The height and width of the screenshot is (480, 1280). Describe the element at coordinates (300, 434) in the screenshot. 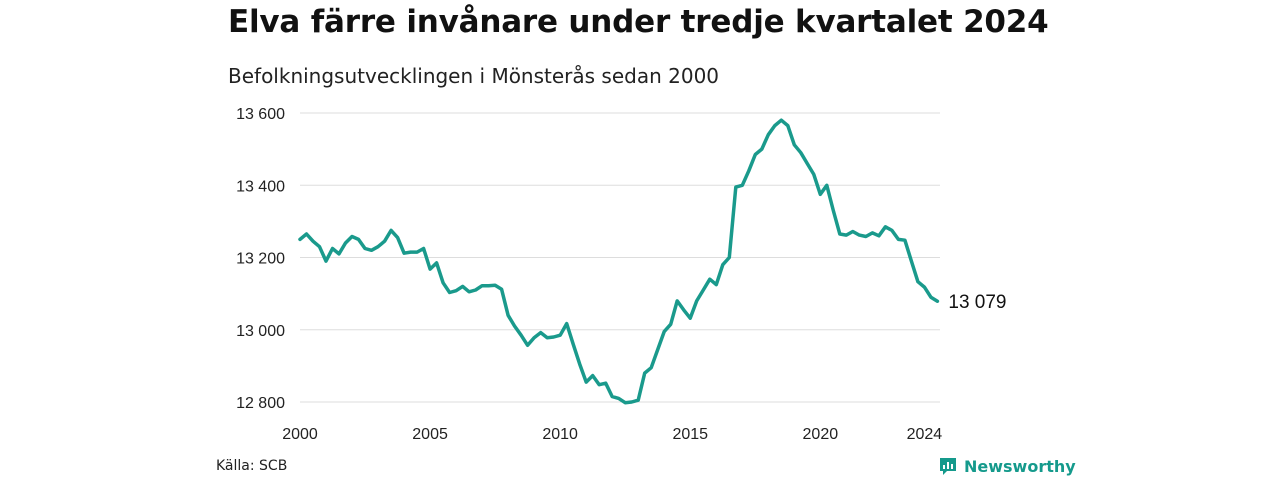

I see `x-tick-label: 2000` at that location.